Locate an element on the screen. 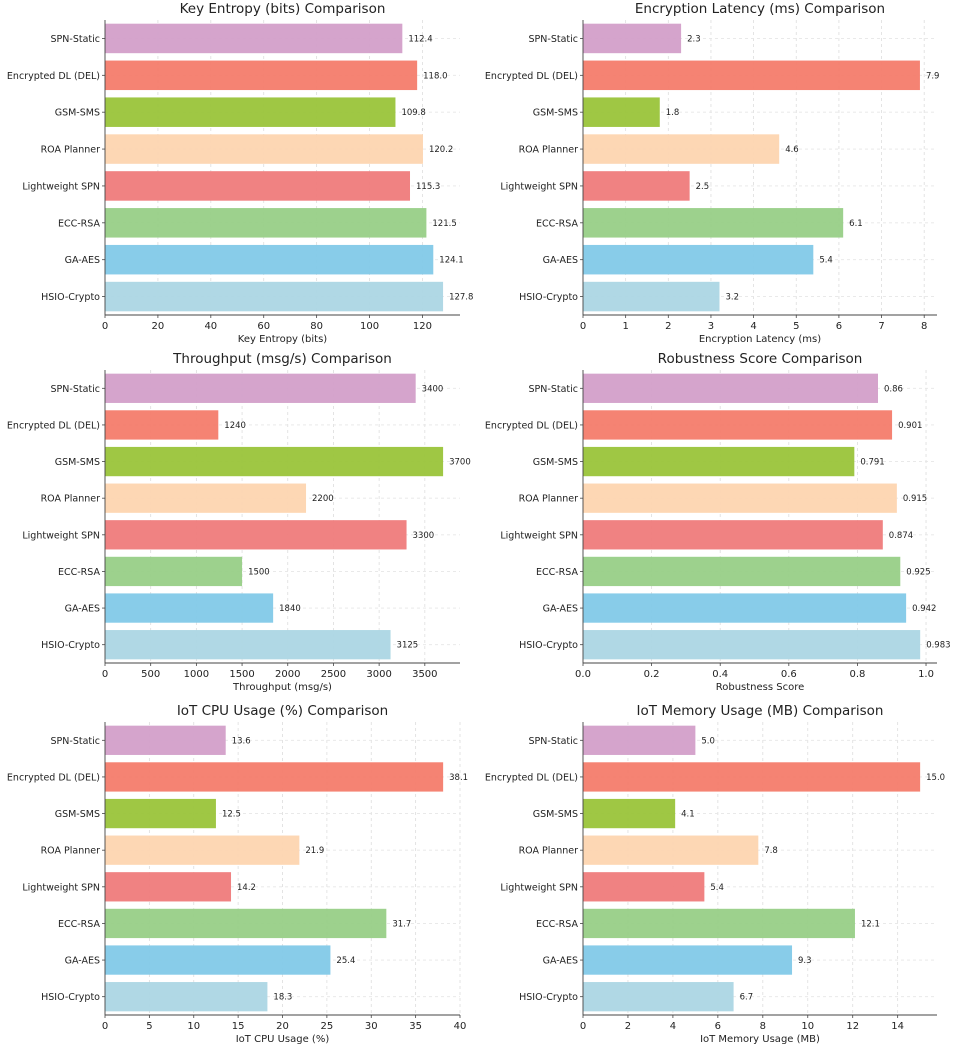 Image resolution: width=954 pixels, height=1051 pixels. data-label: 1.8 is located at coordinates (673, 113).